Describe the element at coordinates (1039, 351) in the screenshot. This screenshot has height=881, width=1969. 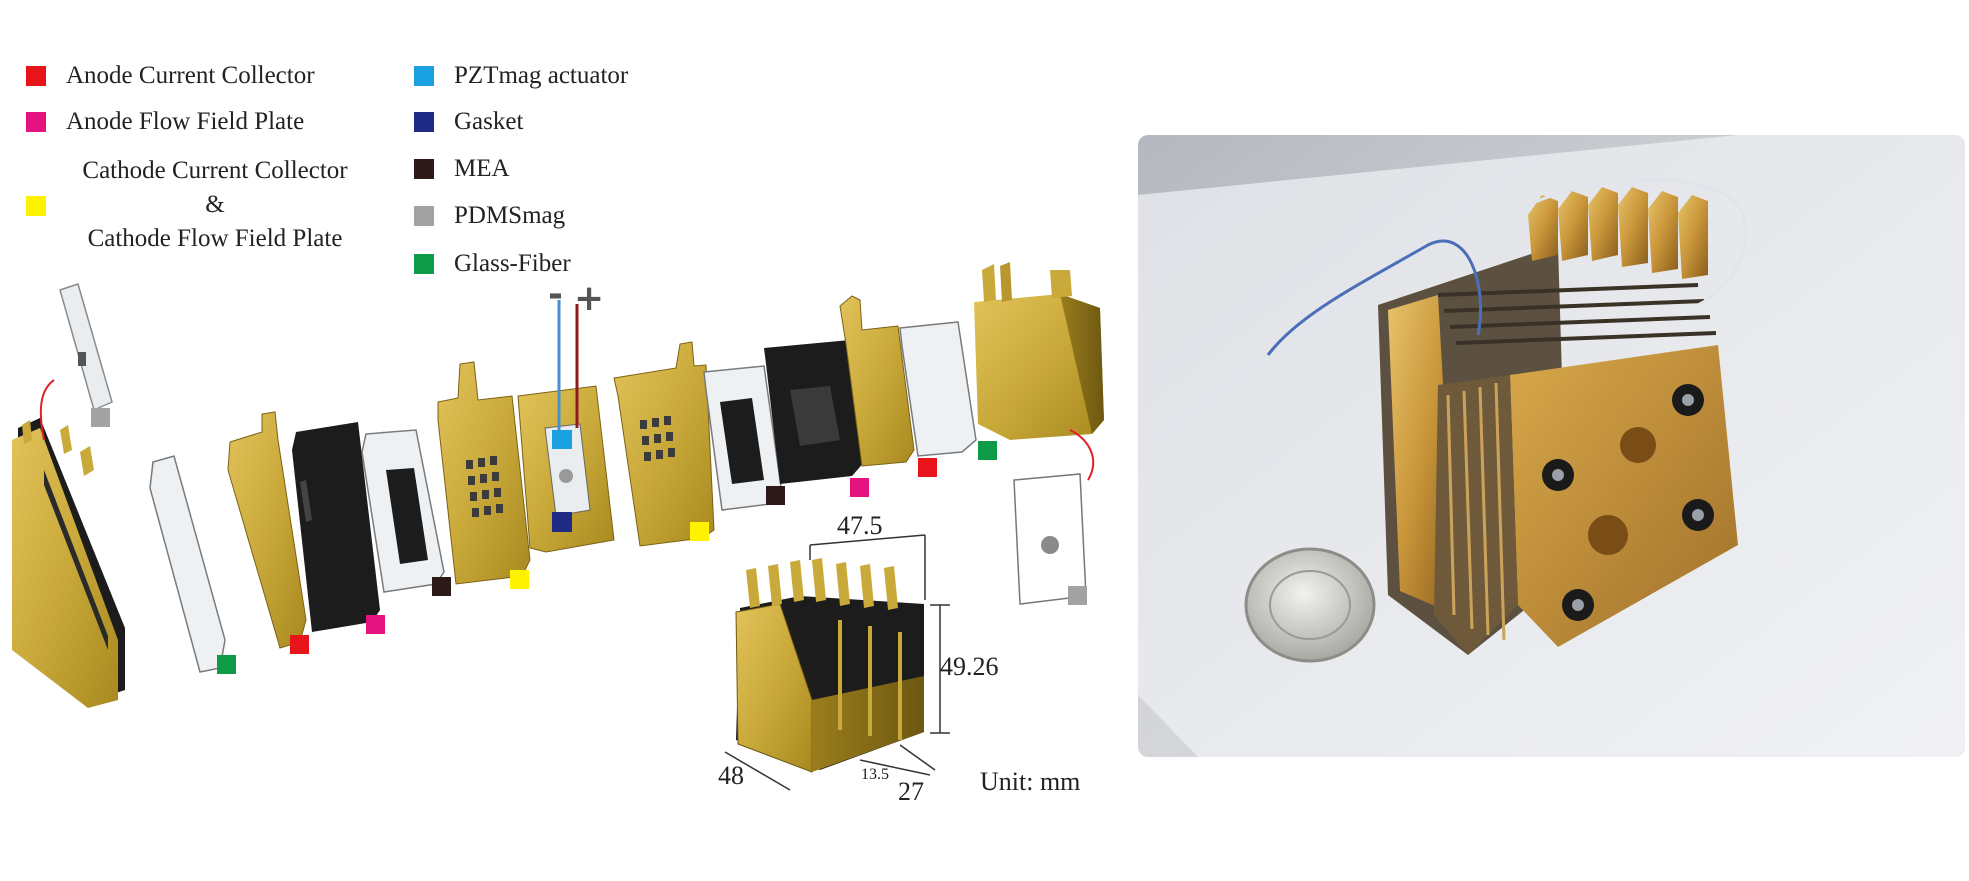
I see `assembled-stack-right` at that location.